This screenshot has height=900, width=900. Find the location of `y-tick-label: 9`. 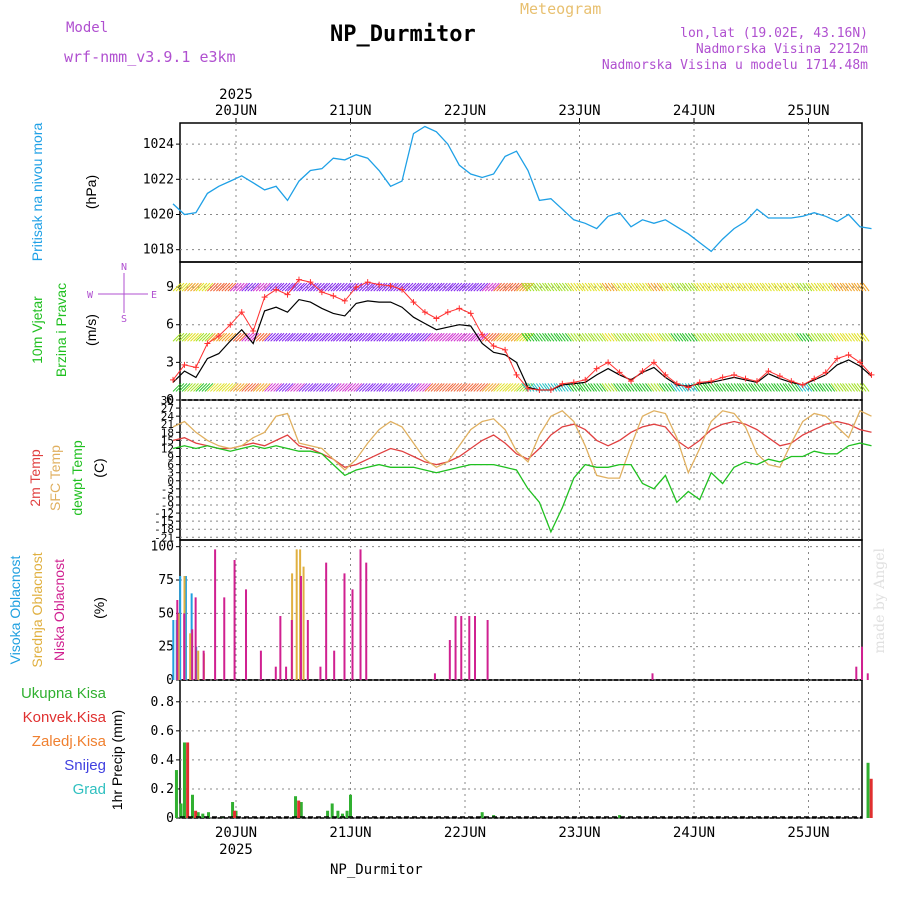

y-tick-label: 9 is located at coordinates (170, 287).